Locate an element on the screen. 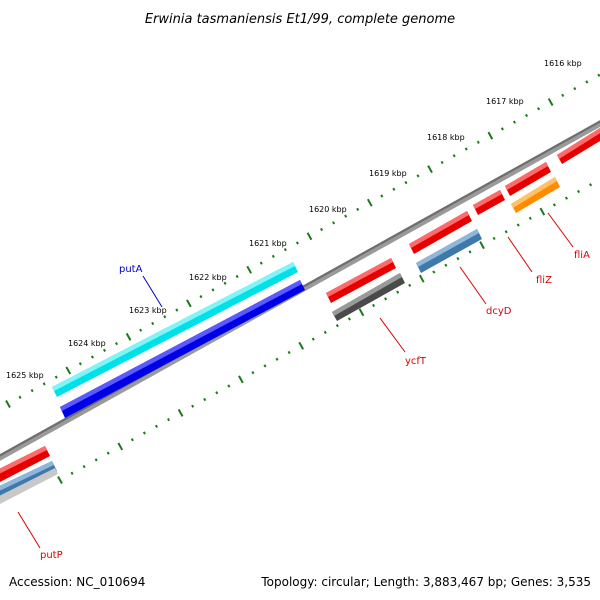 The width and height of the screenshot is (600, 600). accession-text: Accession: NC_010694 is located at coordinates (77, 582).